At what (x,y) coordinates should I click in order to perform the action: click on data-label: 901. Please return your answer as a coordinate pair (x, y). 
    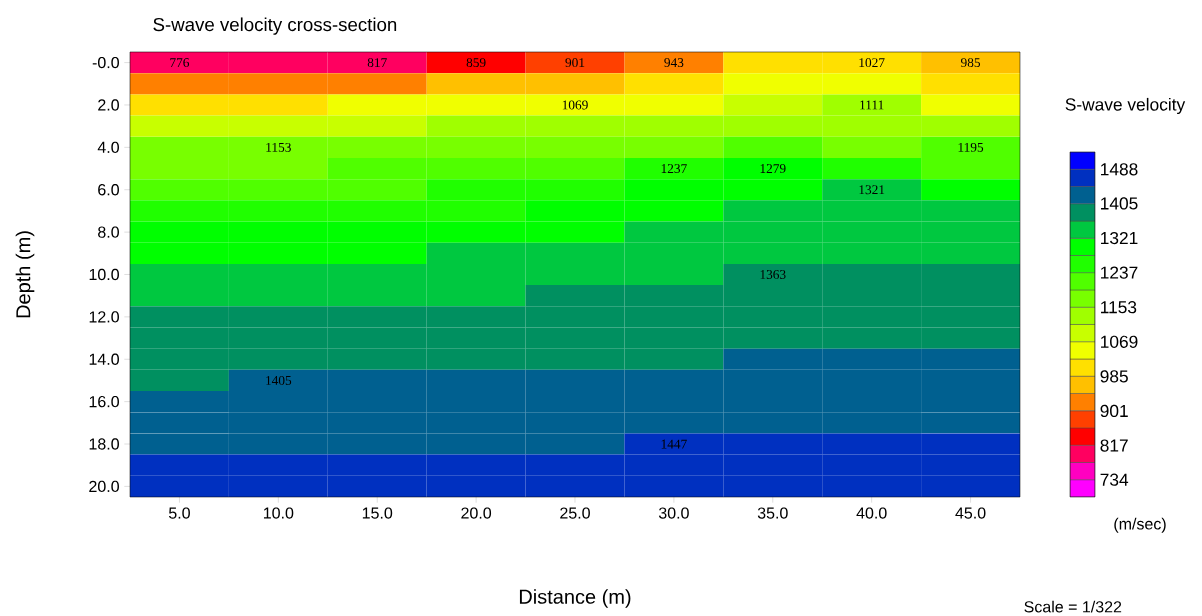
    Looking at the image, I should click on (575, 63).